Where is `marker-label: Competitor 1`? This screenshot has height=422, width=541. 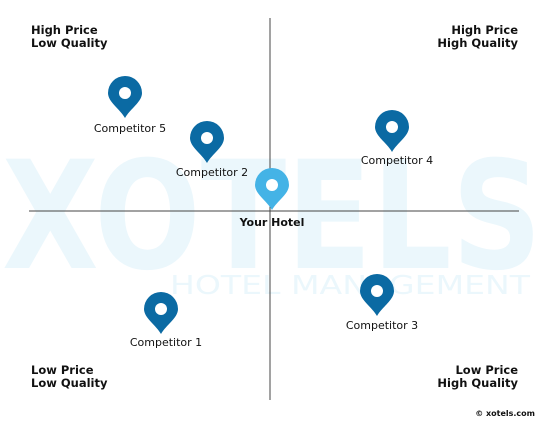 marker-label: Competitor 1 is located at coordinates (166, 342).